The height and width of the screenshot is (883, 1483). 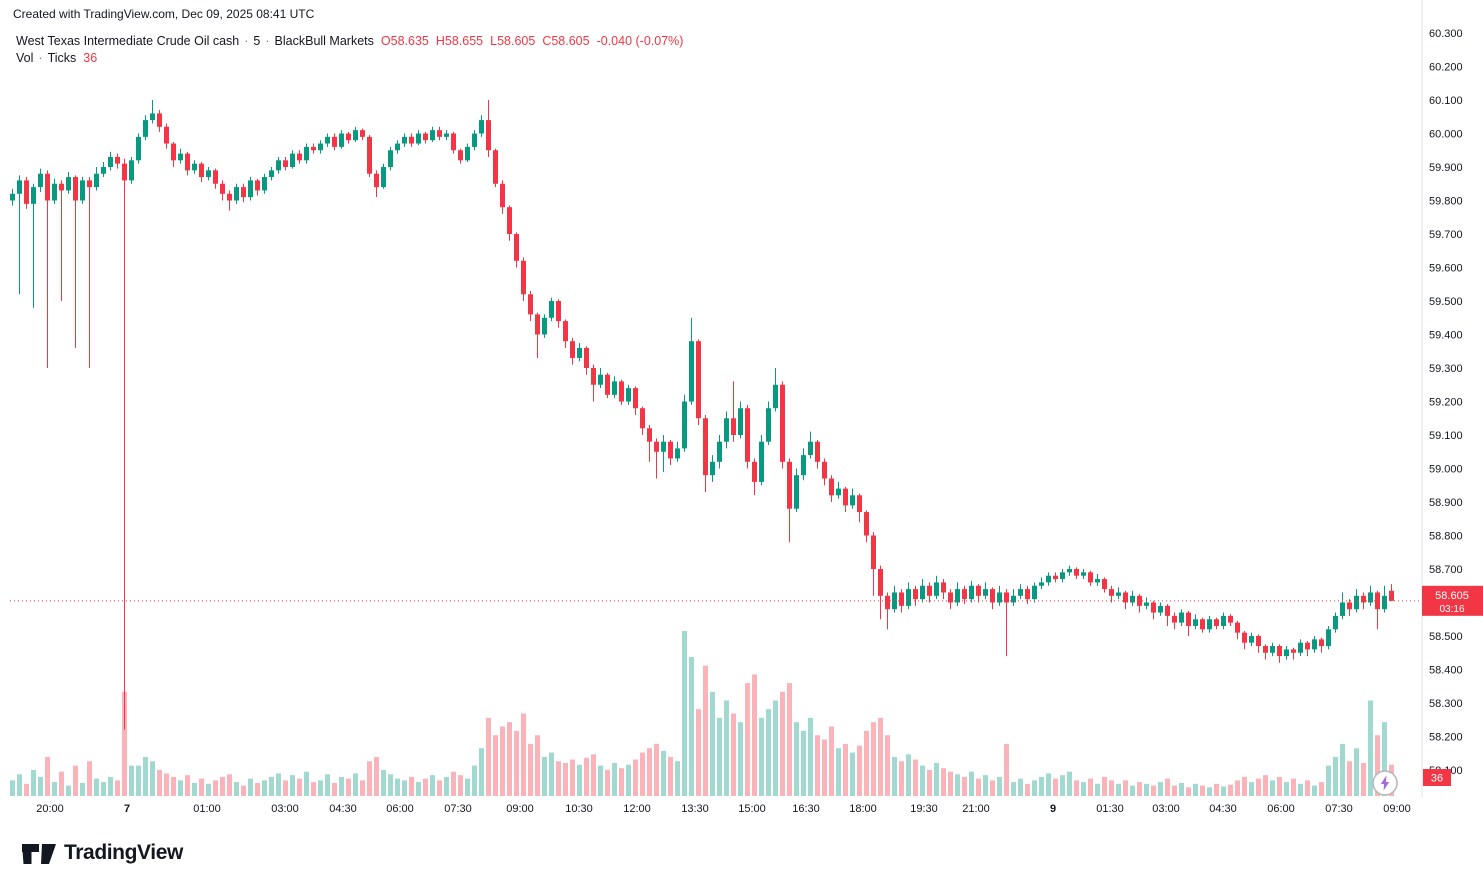 What do you see at coordinates (579, 809) in the screenshot?
I see `time-tick-label: 10:30` at bounding box center [579, 809].